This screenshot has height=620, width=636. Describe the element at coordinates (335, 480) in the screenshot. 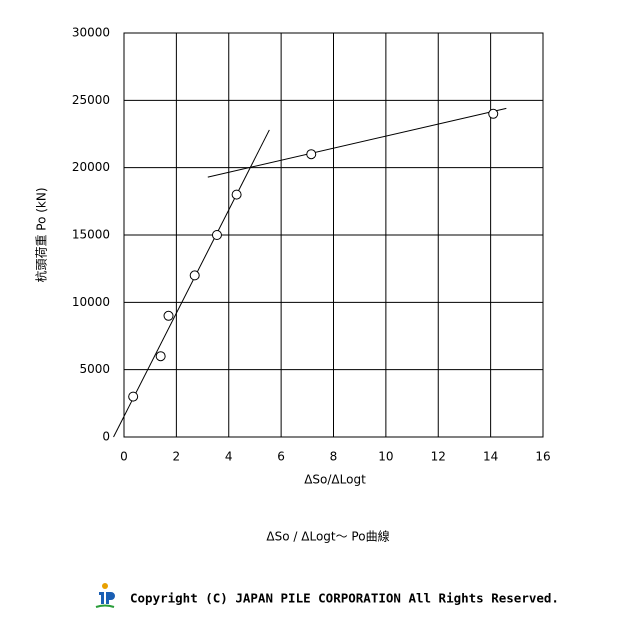

I see `x-axis-label: ΔSo/ΔLogt` at that location.